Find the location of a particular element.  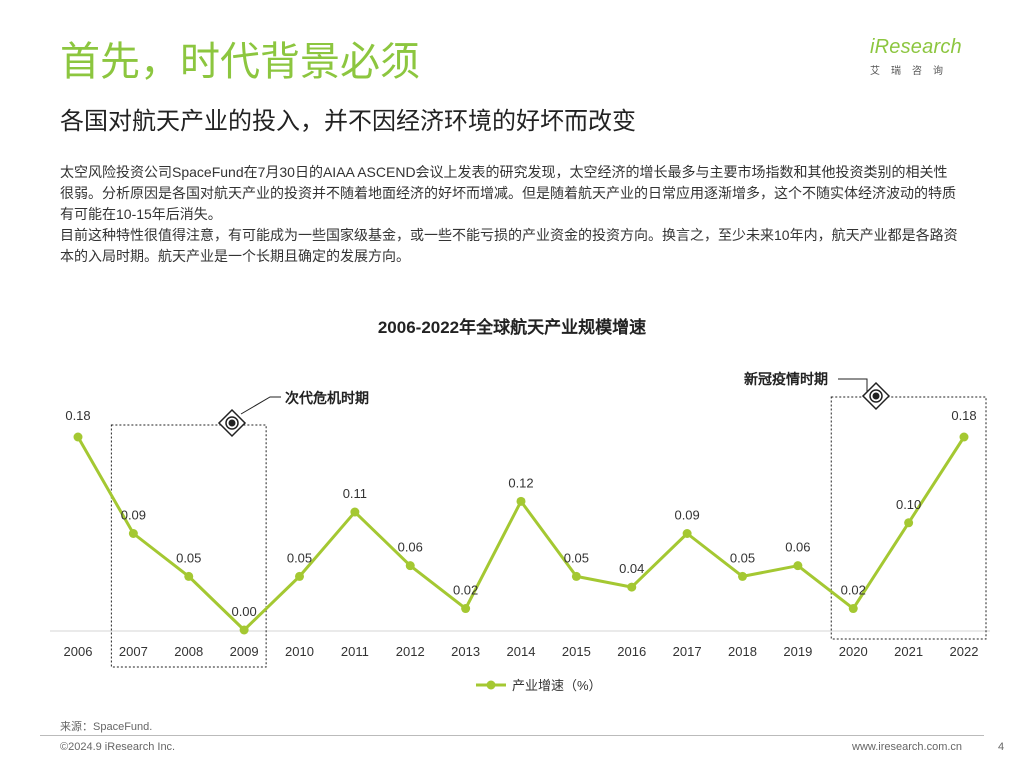

logo-text: iResearch is located at coordinates (916, 47).